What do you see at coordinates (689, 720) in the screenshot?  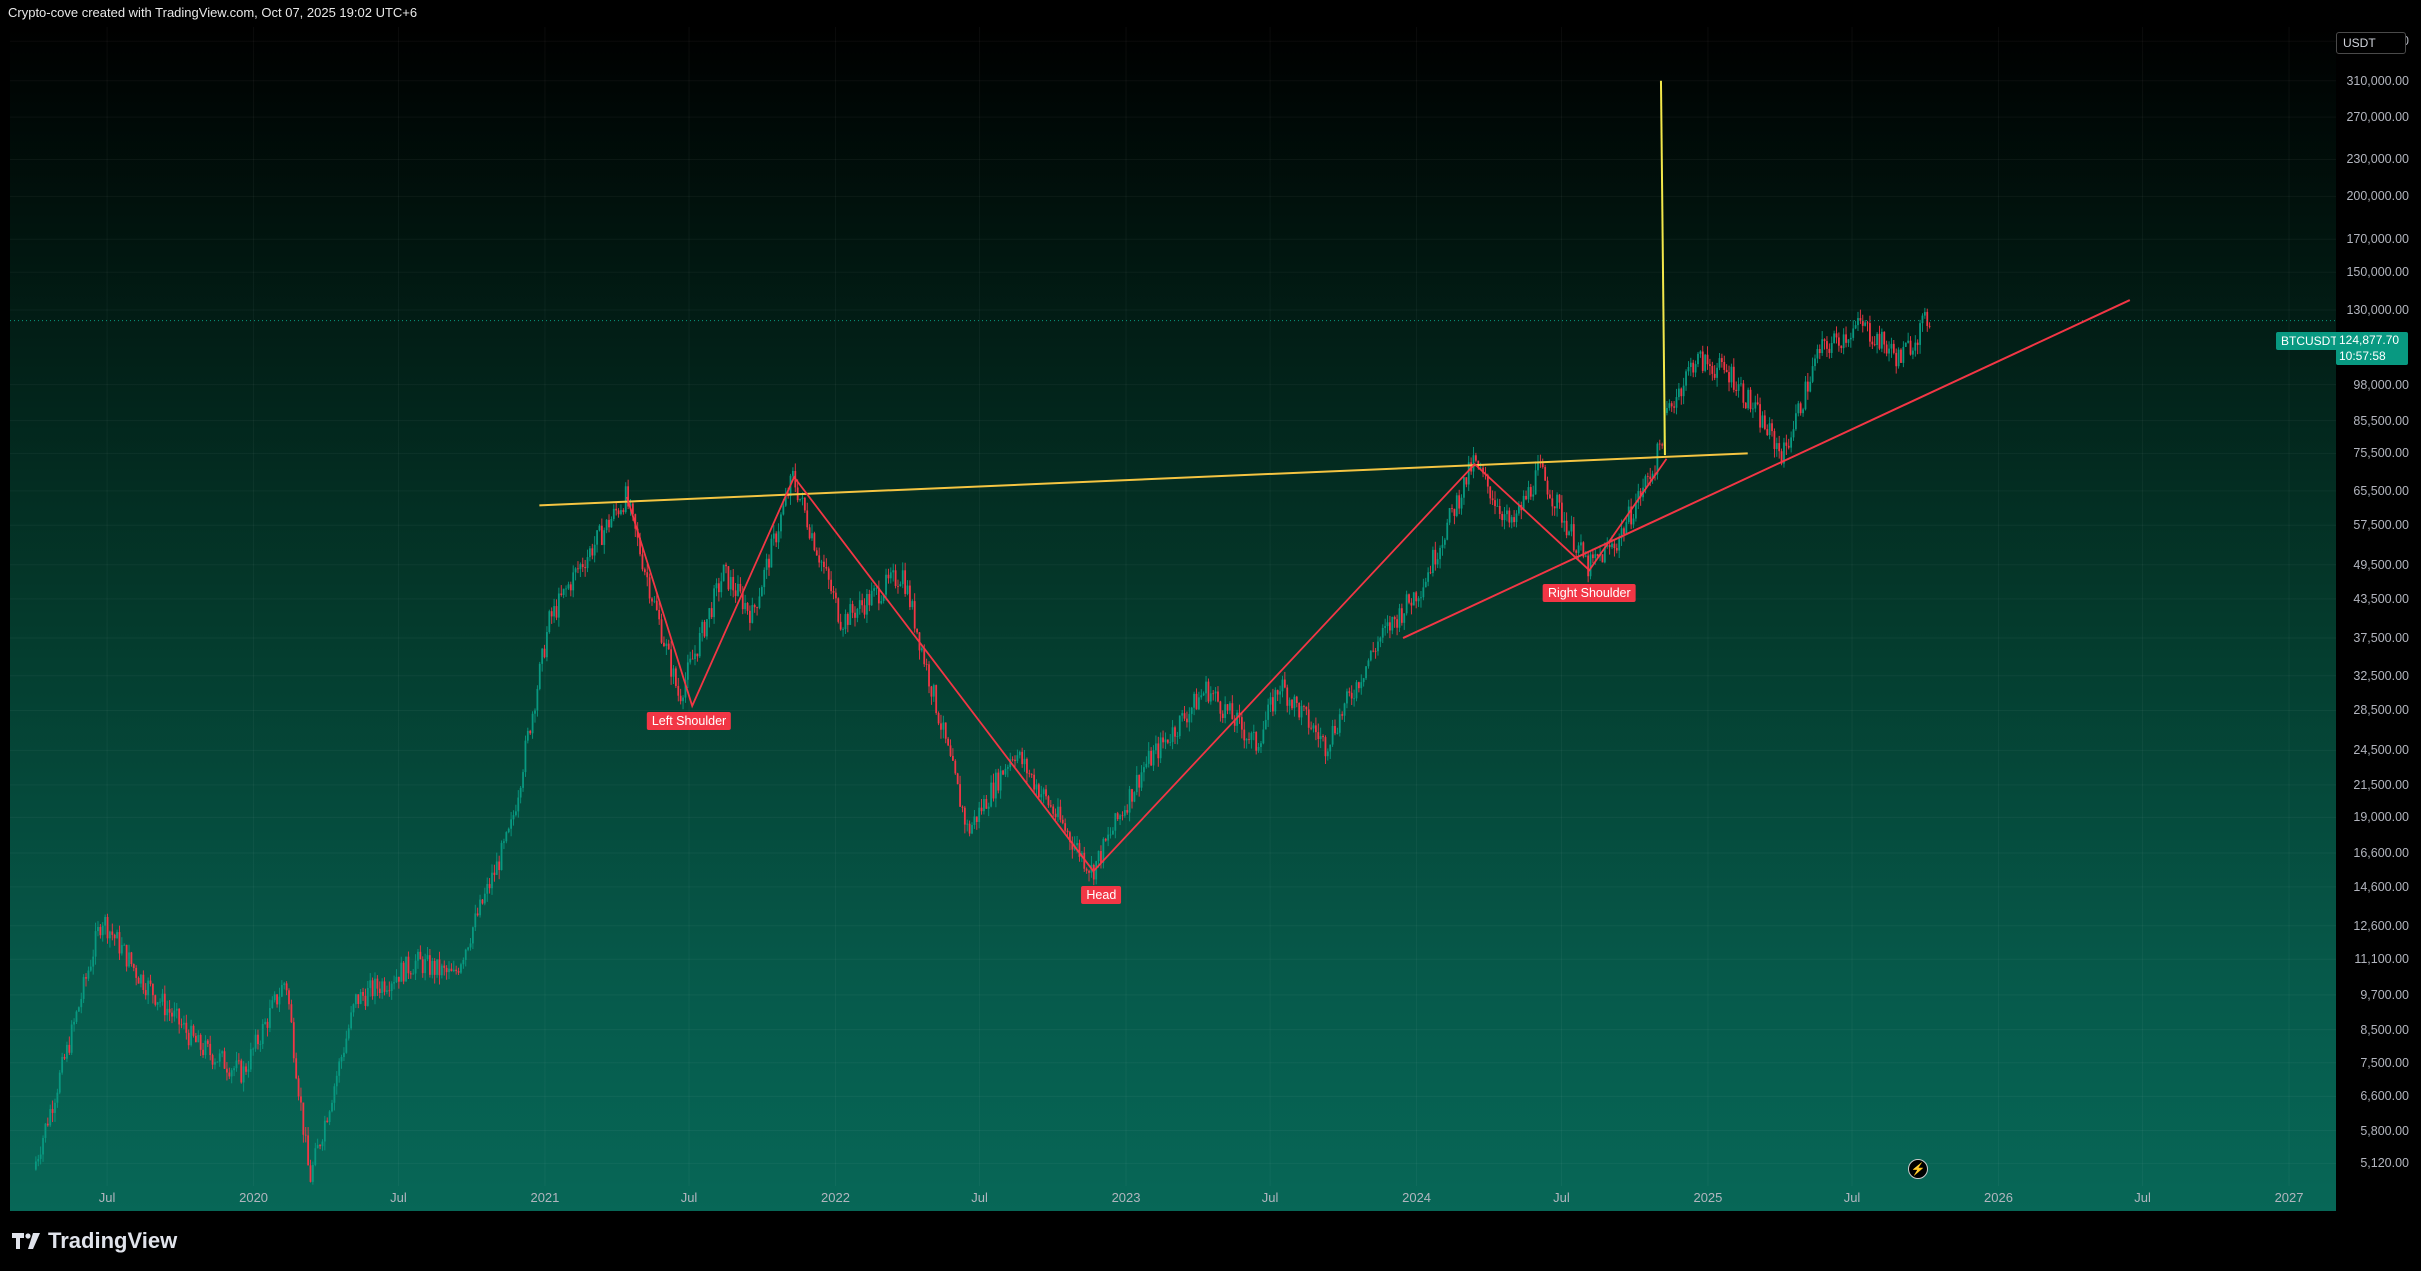 I see `pattern-label: Left Shoulder` at bounding box center [689, 720].